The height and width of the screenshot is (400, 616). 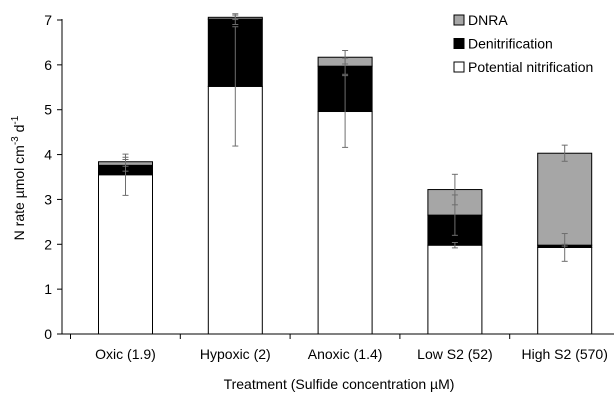 I want to click on x-axis-title: Treatment (Sulfide concentration µM), so click(x=339, y=384).